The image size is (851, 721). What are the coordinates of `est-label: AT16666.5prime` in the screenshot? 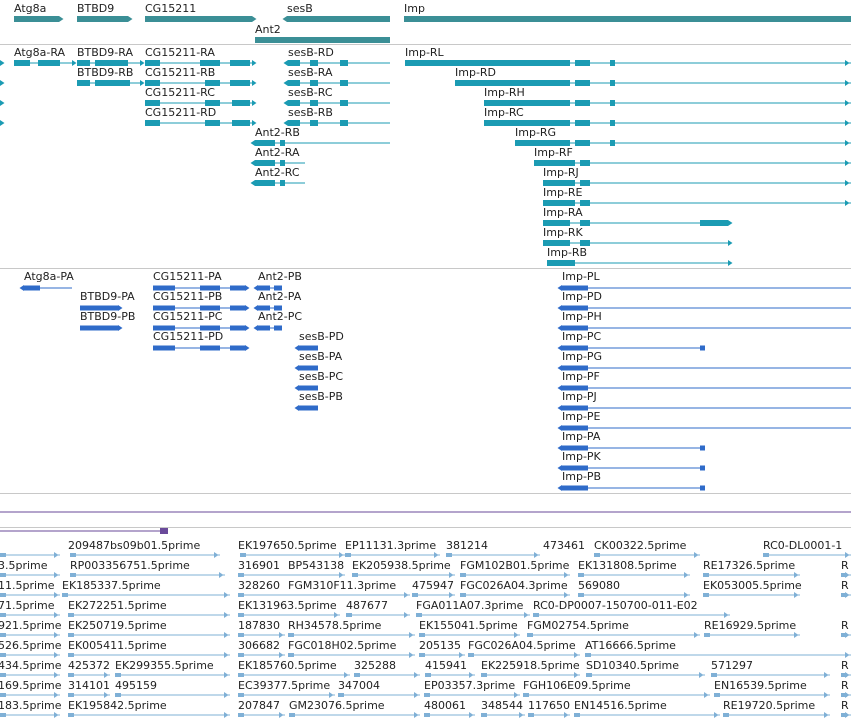 It's located at (630, 645).